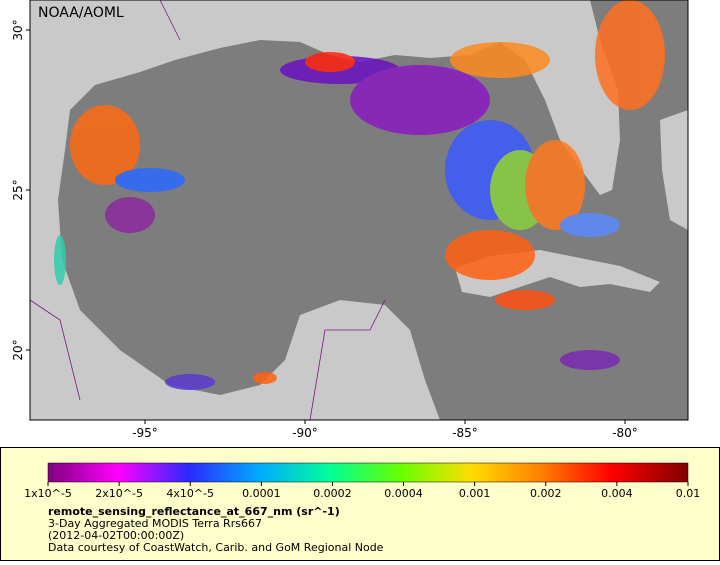  I want to click on colorbar-tick-label: 0.01, so click(688, 493).